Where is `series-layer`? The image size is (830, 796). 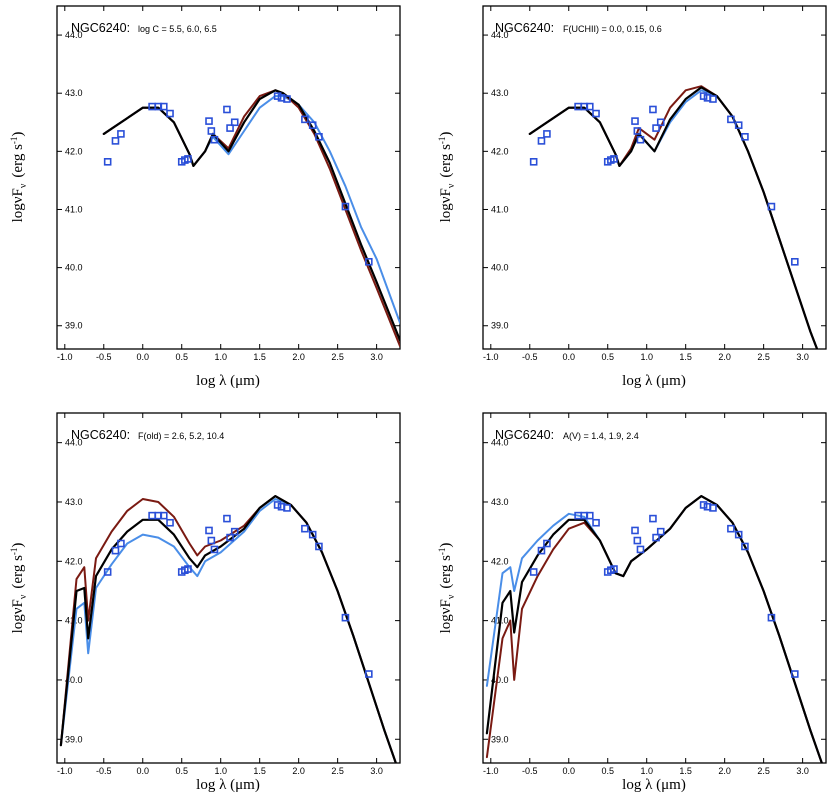 series-layer is located at coordinates (251, 218).